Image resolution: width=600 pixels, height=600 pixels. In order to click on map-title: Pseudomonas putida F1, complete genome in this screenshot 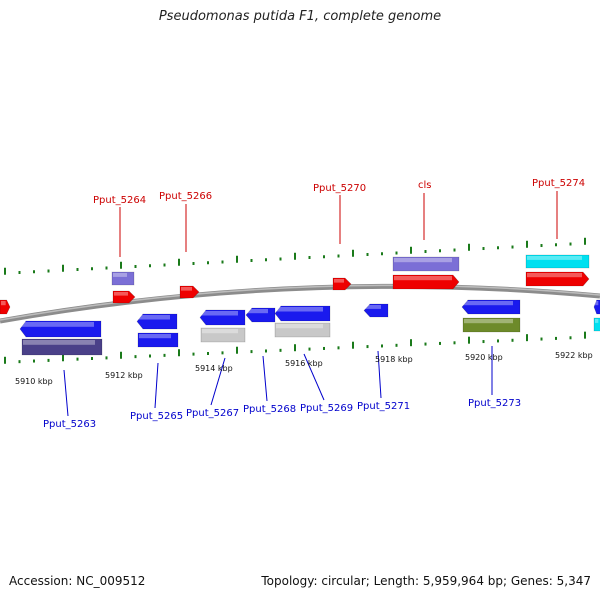, I will do `click(300, 16)`.